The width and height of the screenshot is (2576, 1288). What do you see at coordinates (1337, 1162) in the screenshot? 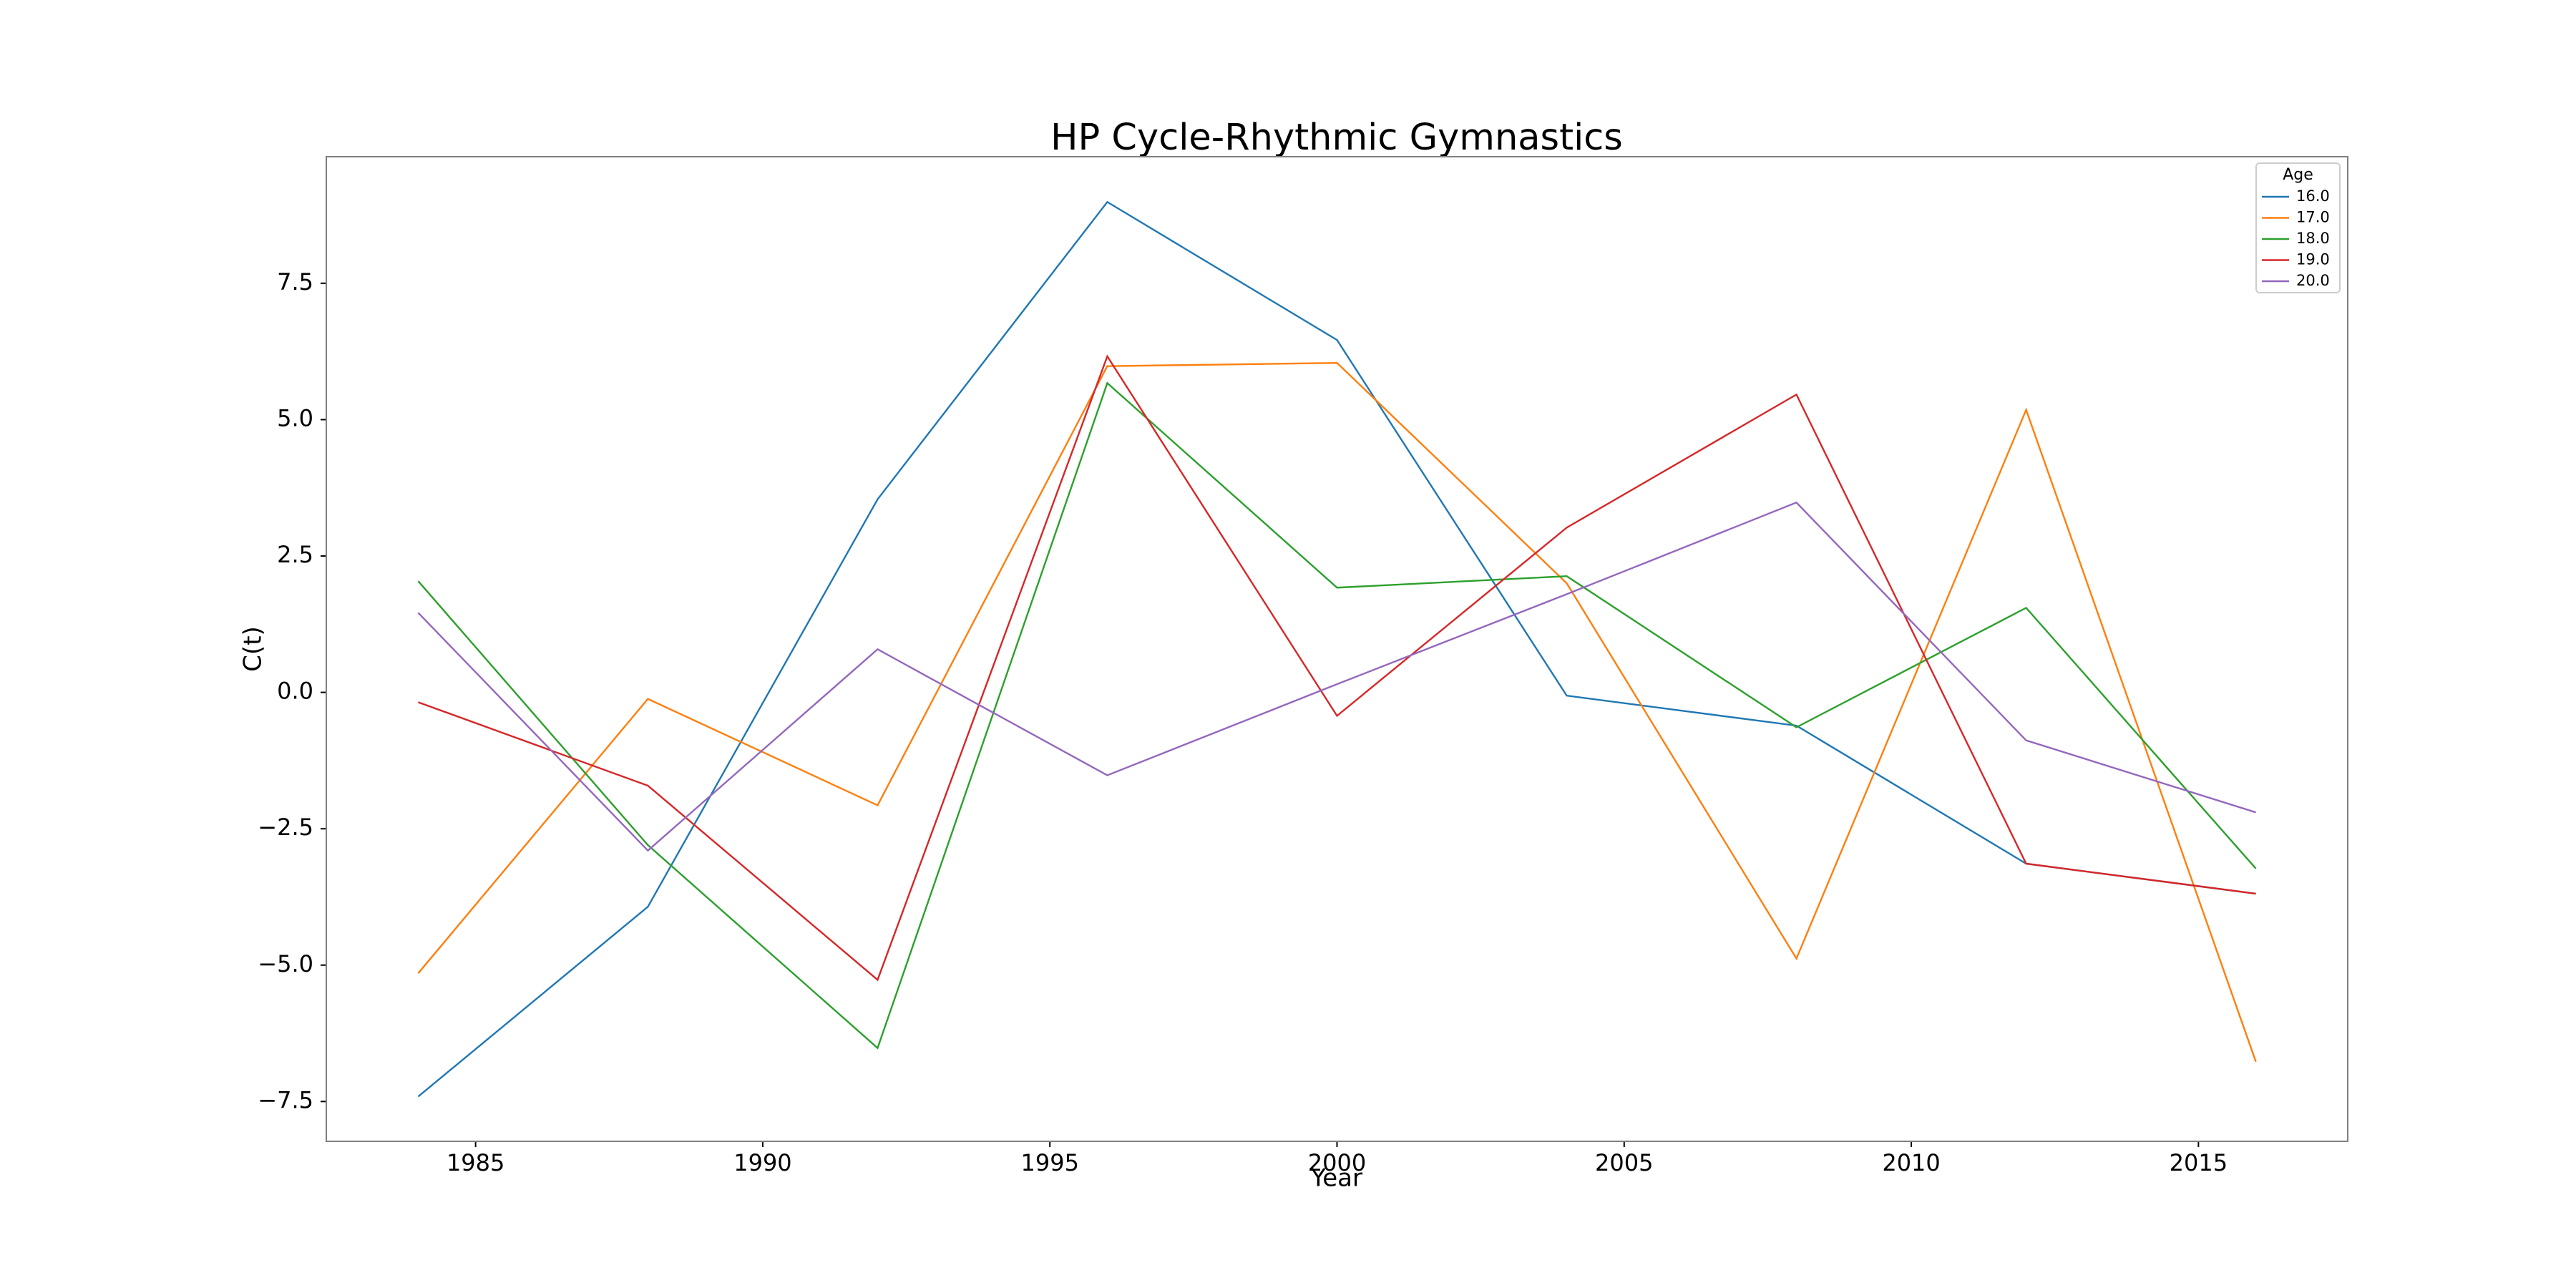
I see `x-tick-label: 2000` at bounding box center [1337, 1162].